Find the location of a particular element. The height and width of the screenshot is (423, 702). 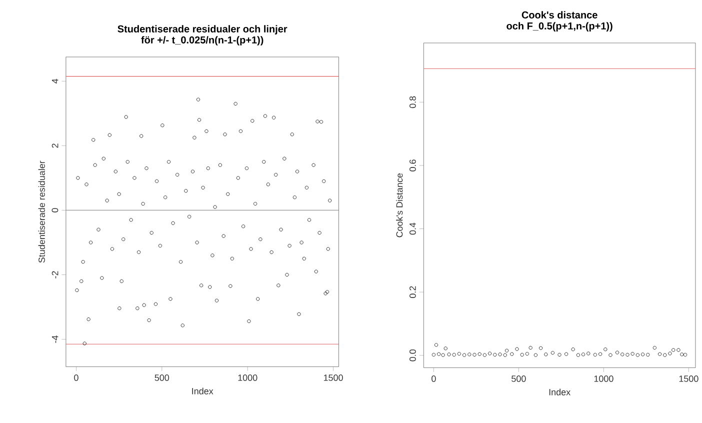

y-tick-label: 0.0 is located at coordinates (413, 356).